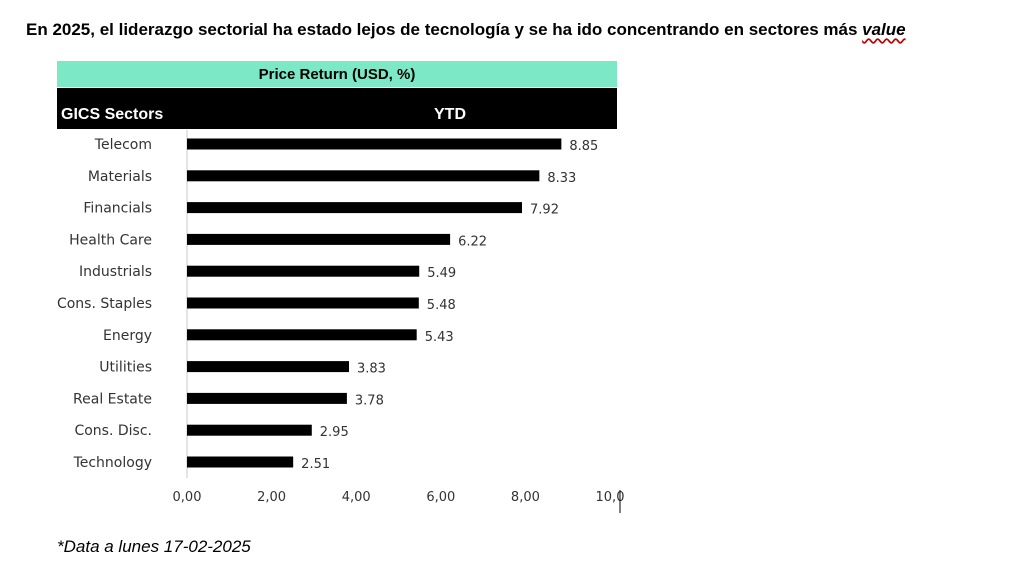  What do you see at coordinates (544, 210) in the screenshot?
I see `data-label: 7.92` at bounding box center [544, 210].